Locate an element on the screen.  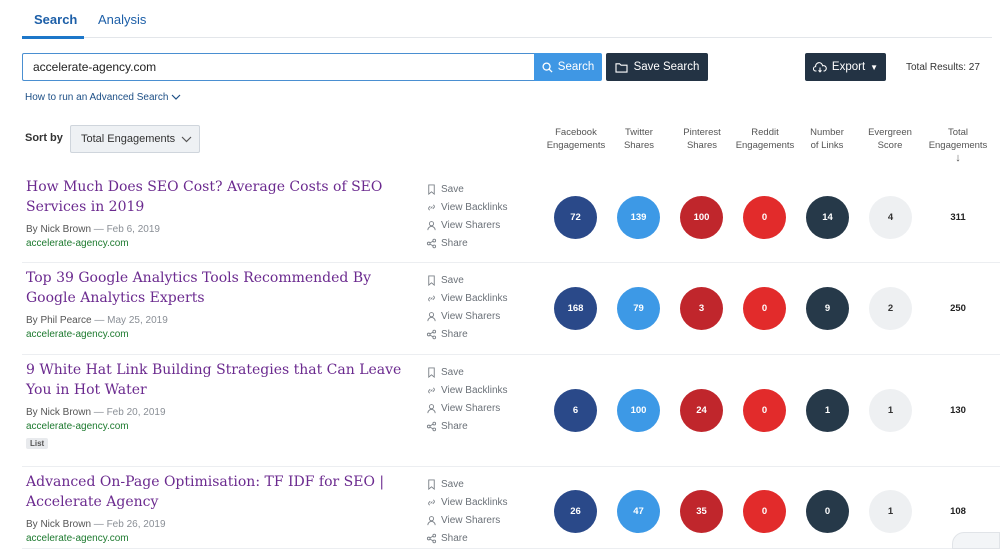
pinterest-shares-circle: 35 is located at coordinates (701, 511).